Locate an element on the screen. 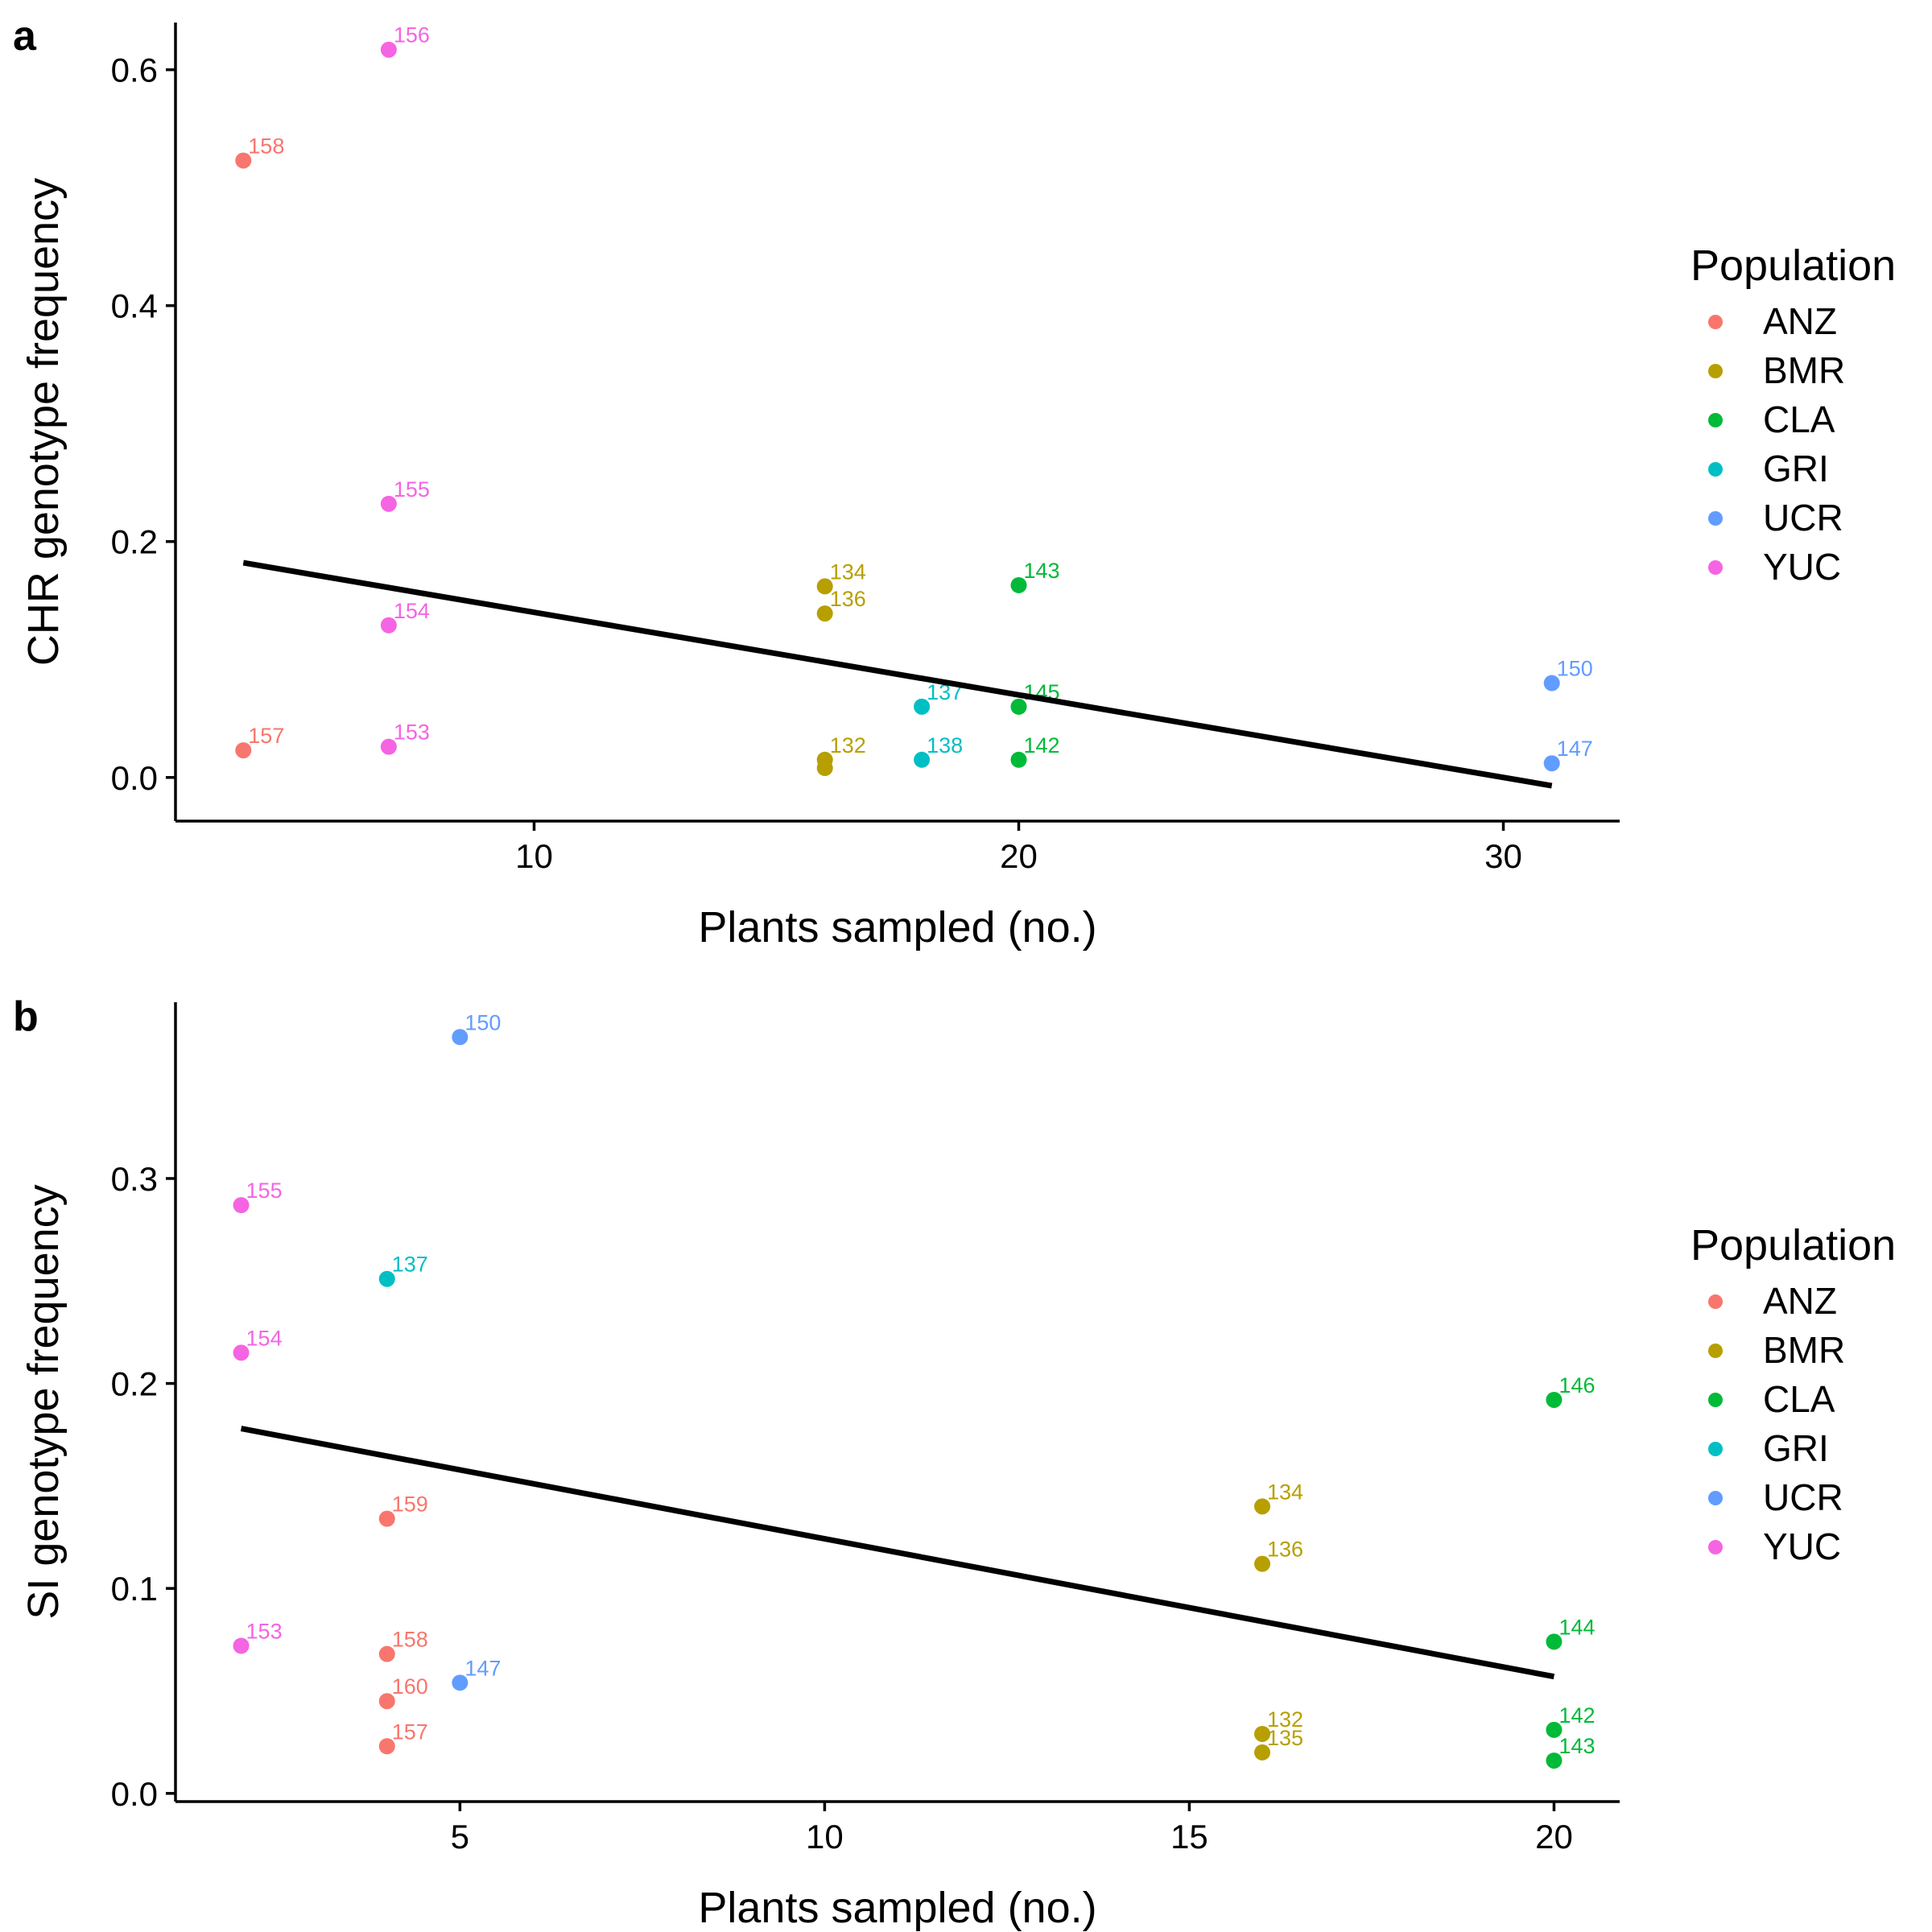 The width and height of the screenshot is (1932, 1932). y-axis-title: CHR genotype frequency is located at coordinates (43, 422).